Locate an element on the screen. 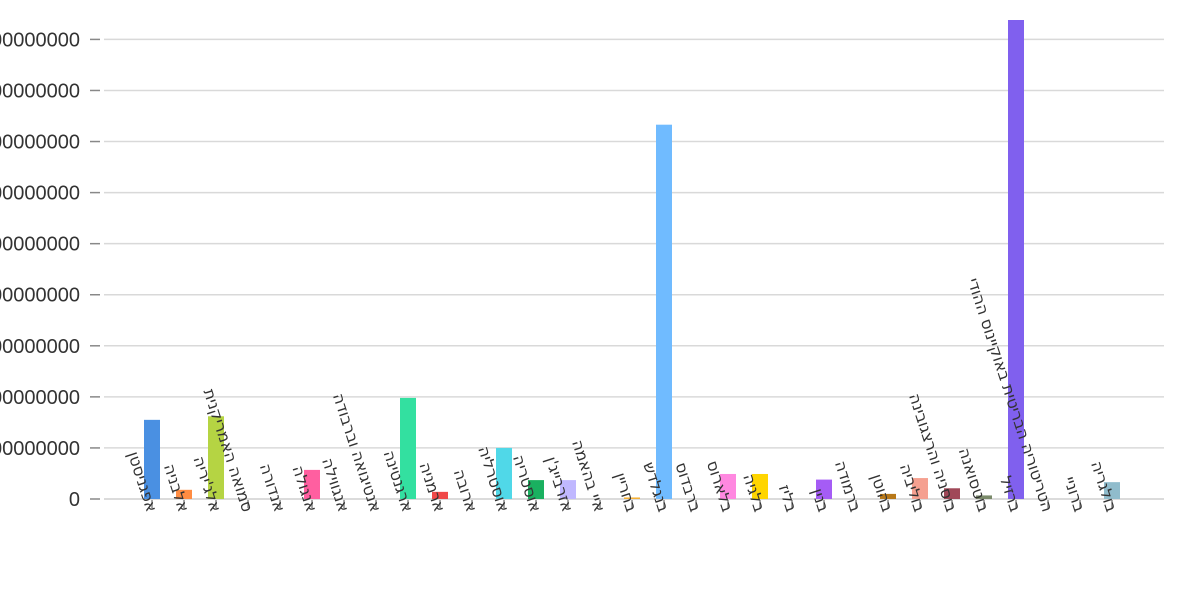 This screenshot has width=1184, height=600. y-tick-label: 300000000 is located at coordinates (40, 347).